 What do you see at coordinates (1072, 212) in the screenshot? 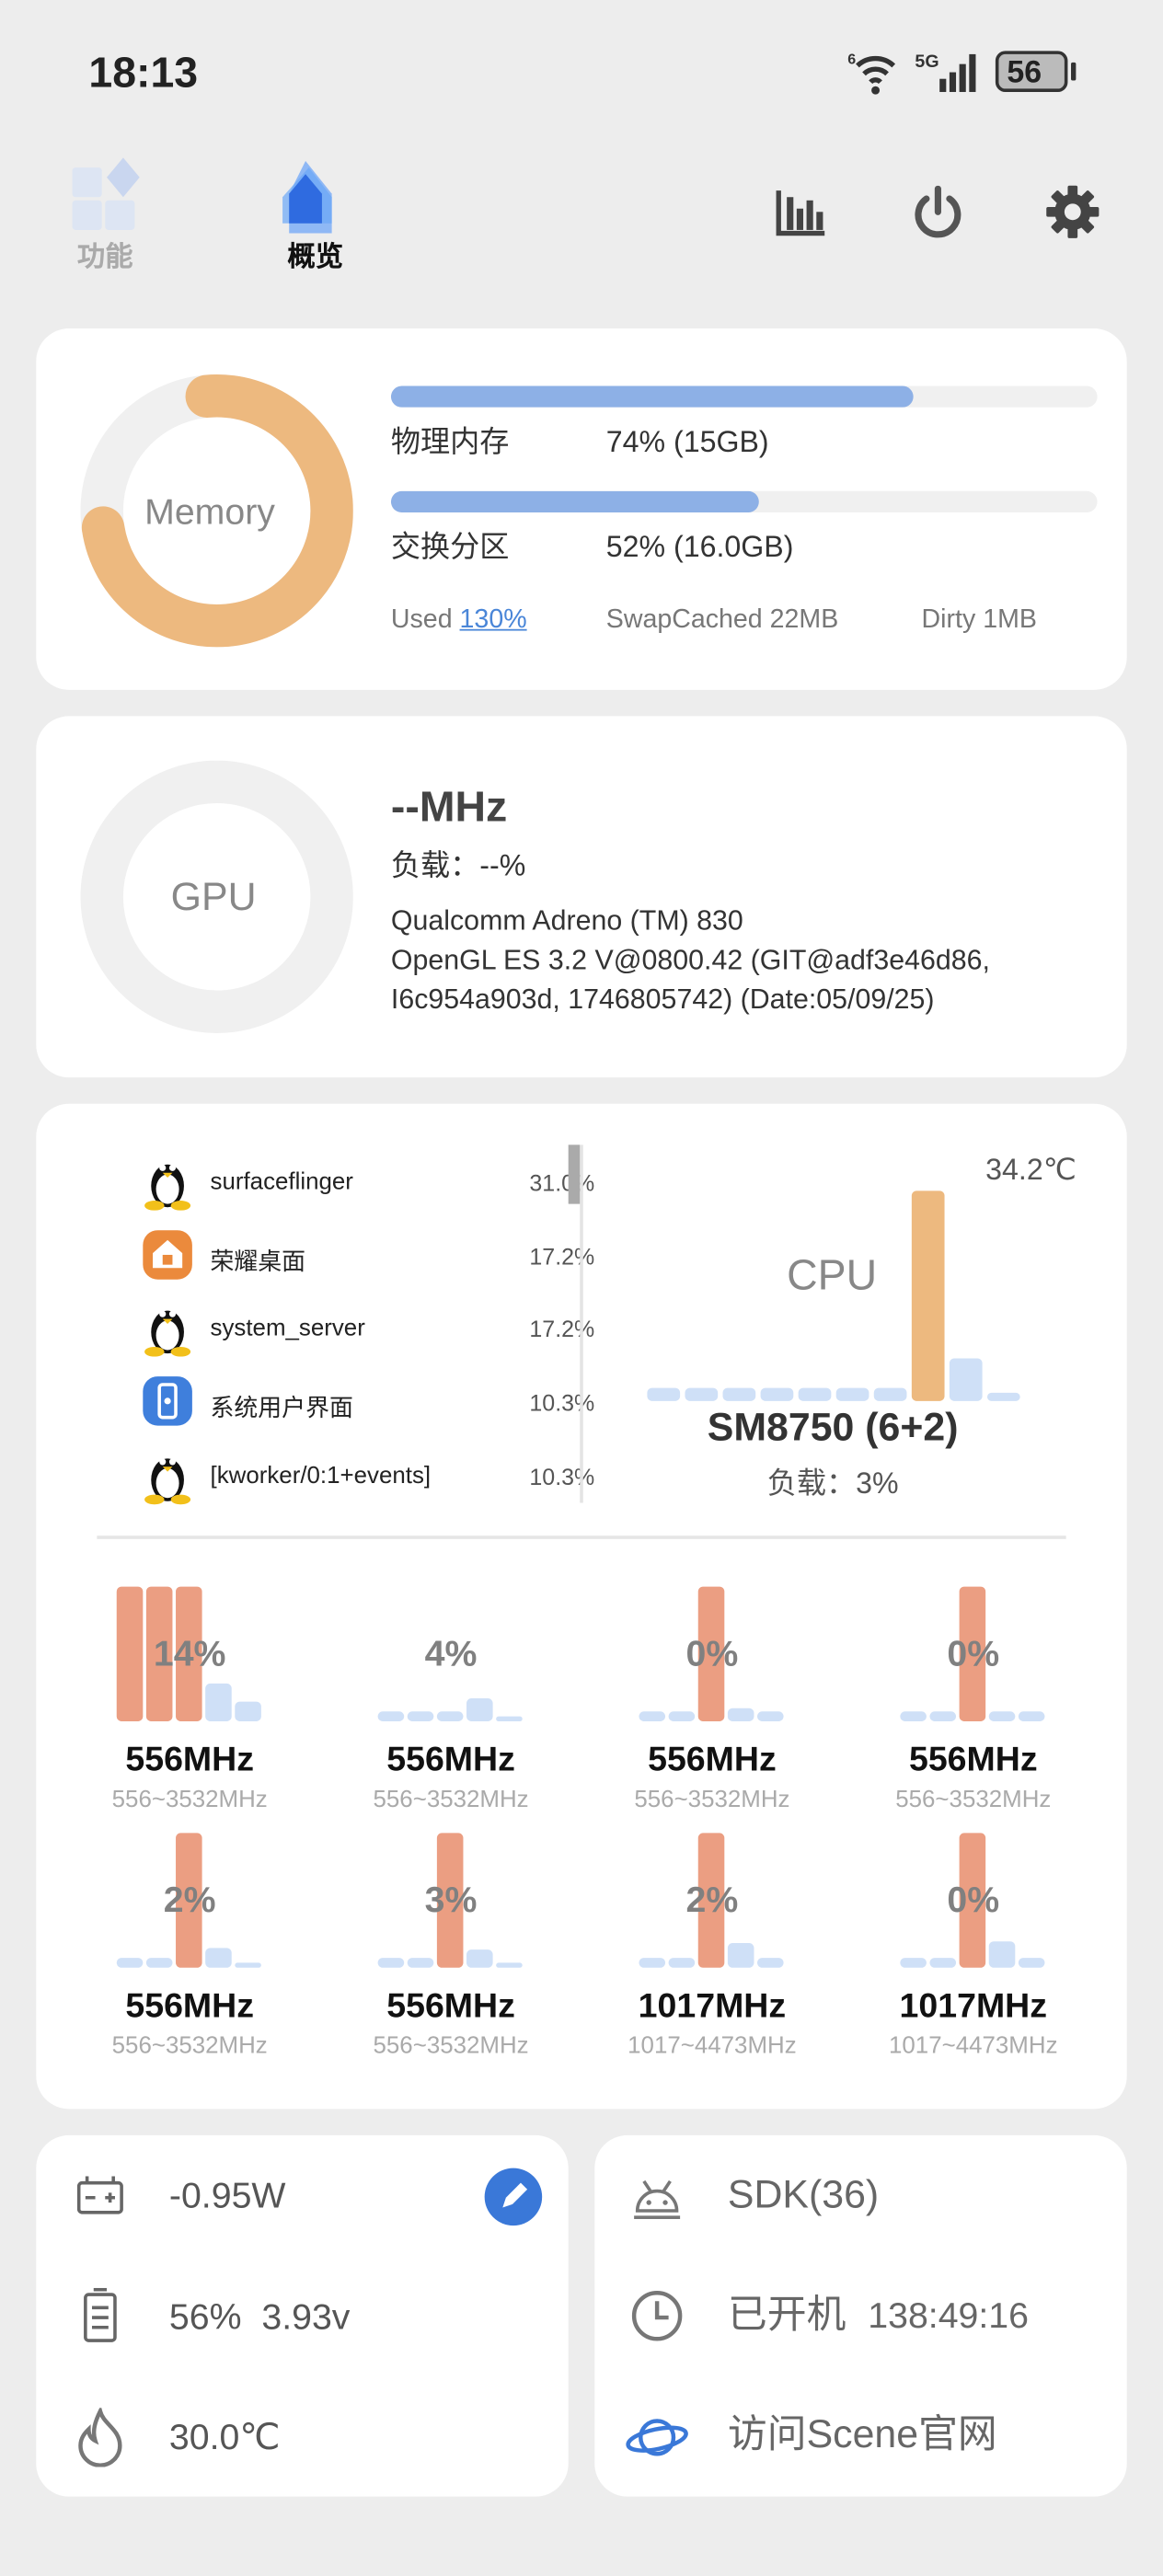
I see `gear-icon` at bounding box center [1072, 212].